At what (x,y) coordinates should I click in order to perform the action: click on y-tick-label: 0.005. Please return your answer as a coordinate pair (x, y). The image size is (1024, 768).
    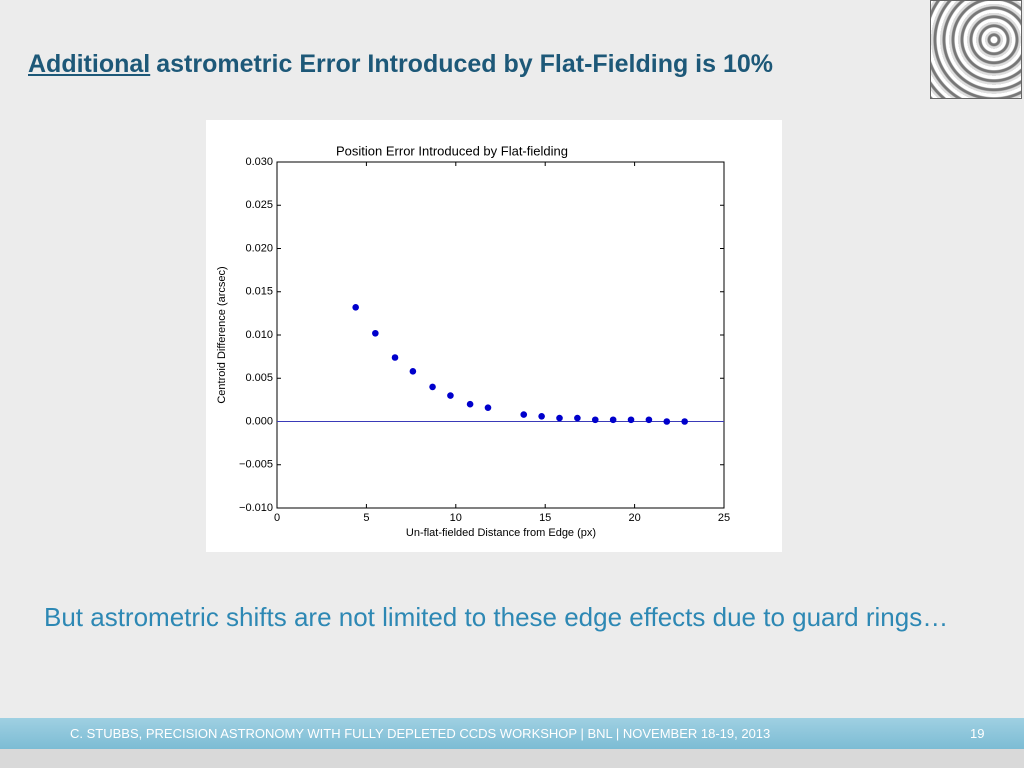
    Looking at the image, I should click on (259, 378).